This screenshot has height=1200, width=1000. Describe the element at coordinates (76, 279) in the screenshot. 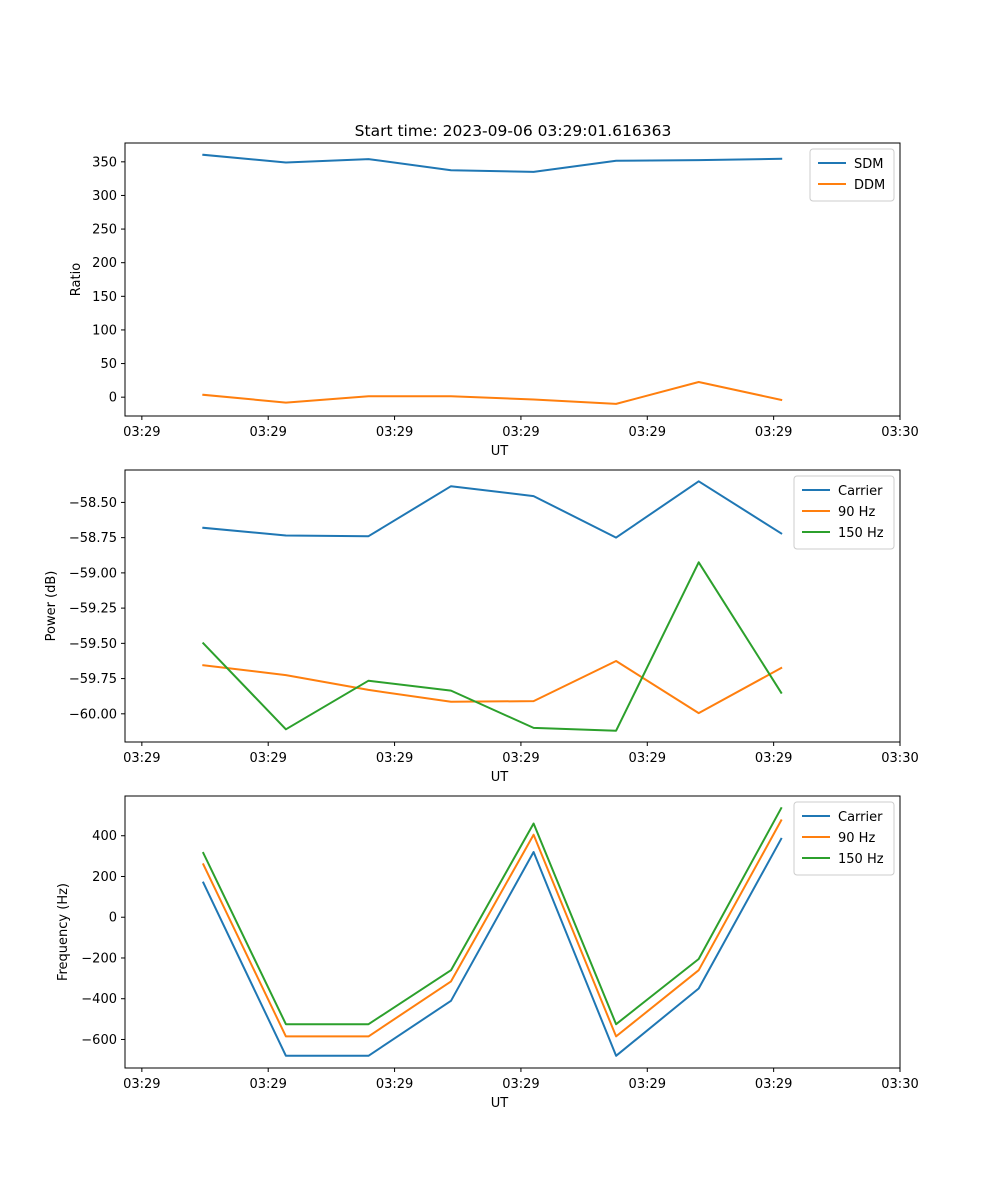

I see `y-axis-label: Ratio` at that location.